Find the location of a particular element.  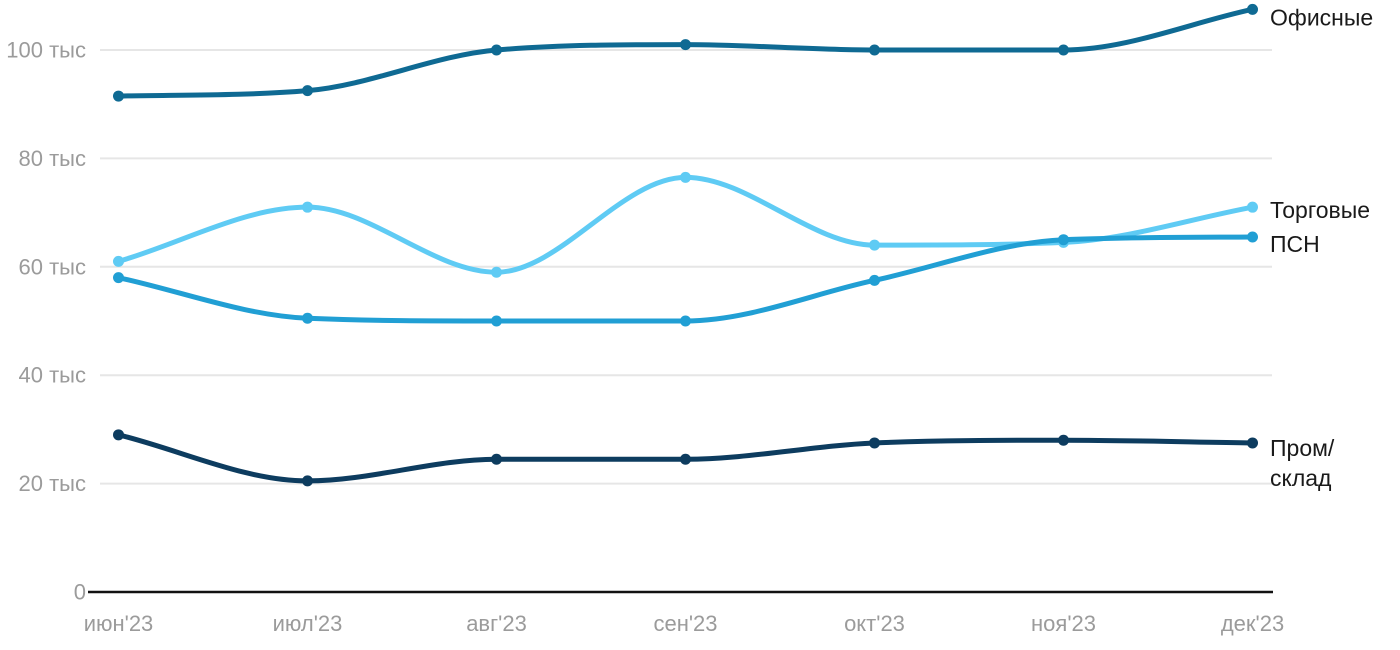

y-tick-label-80: 80 тыс is located at coordinates (52, 158).